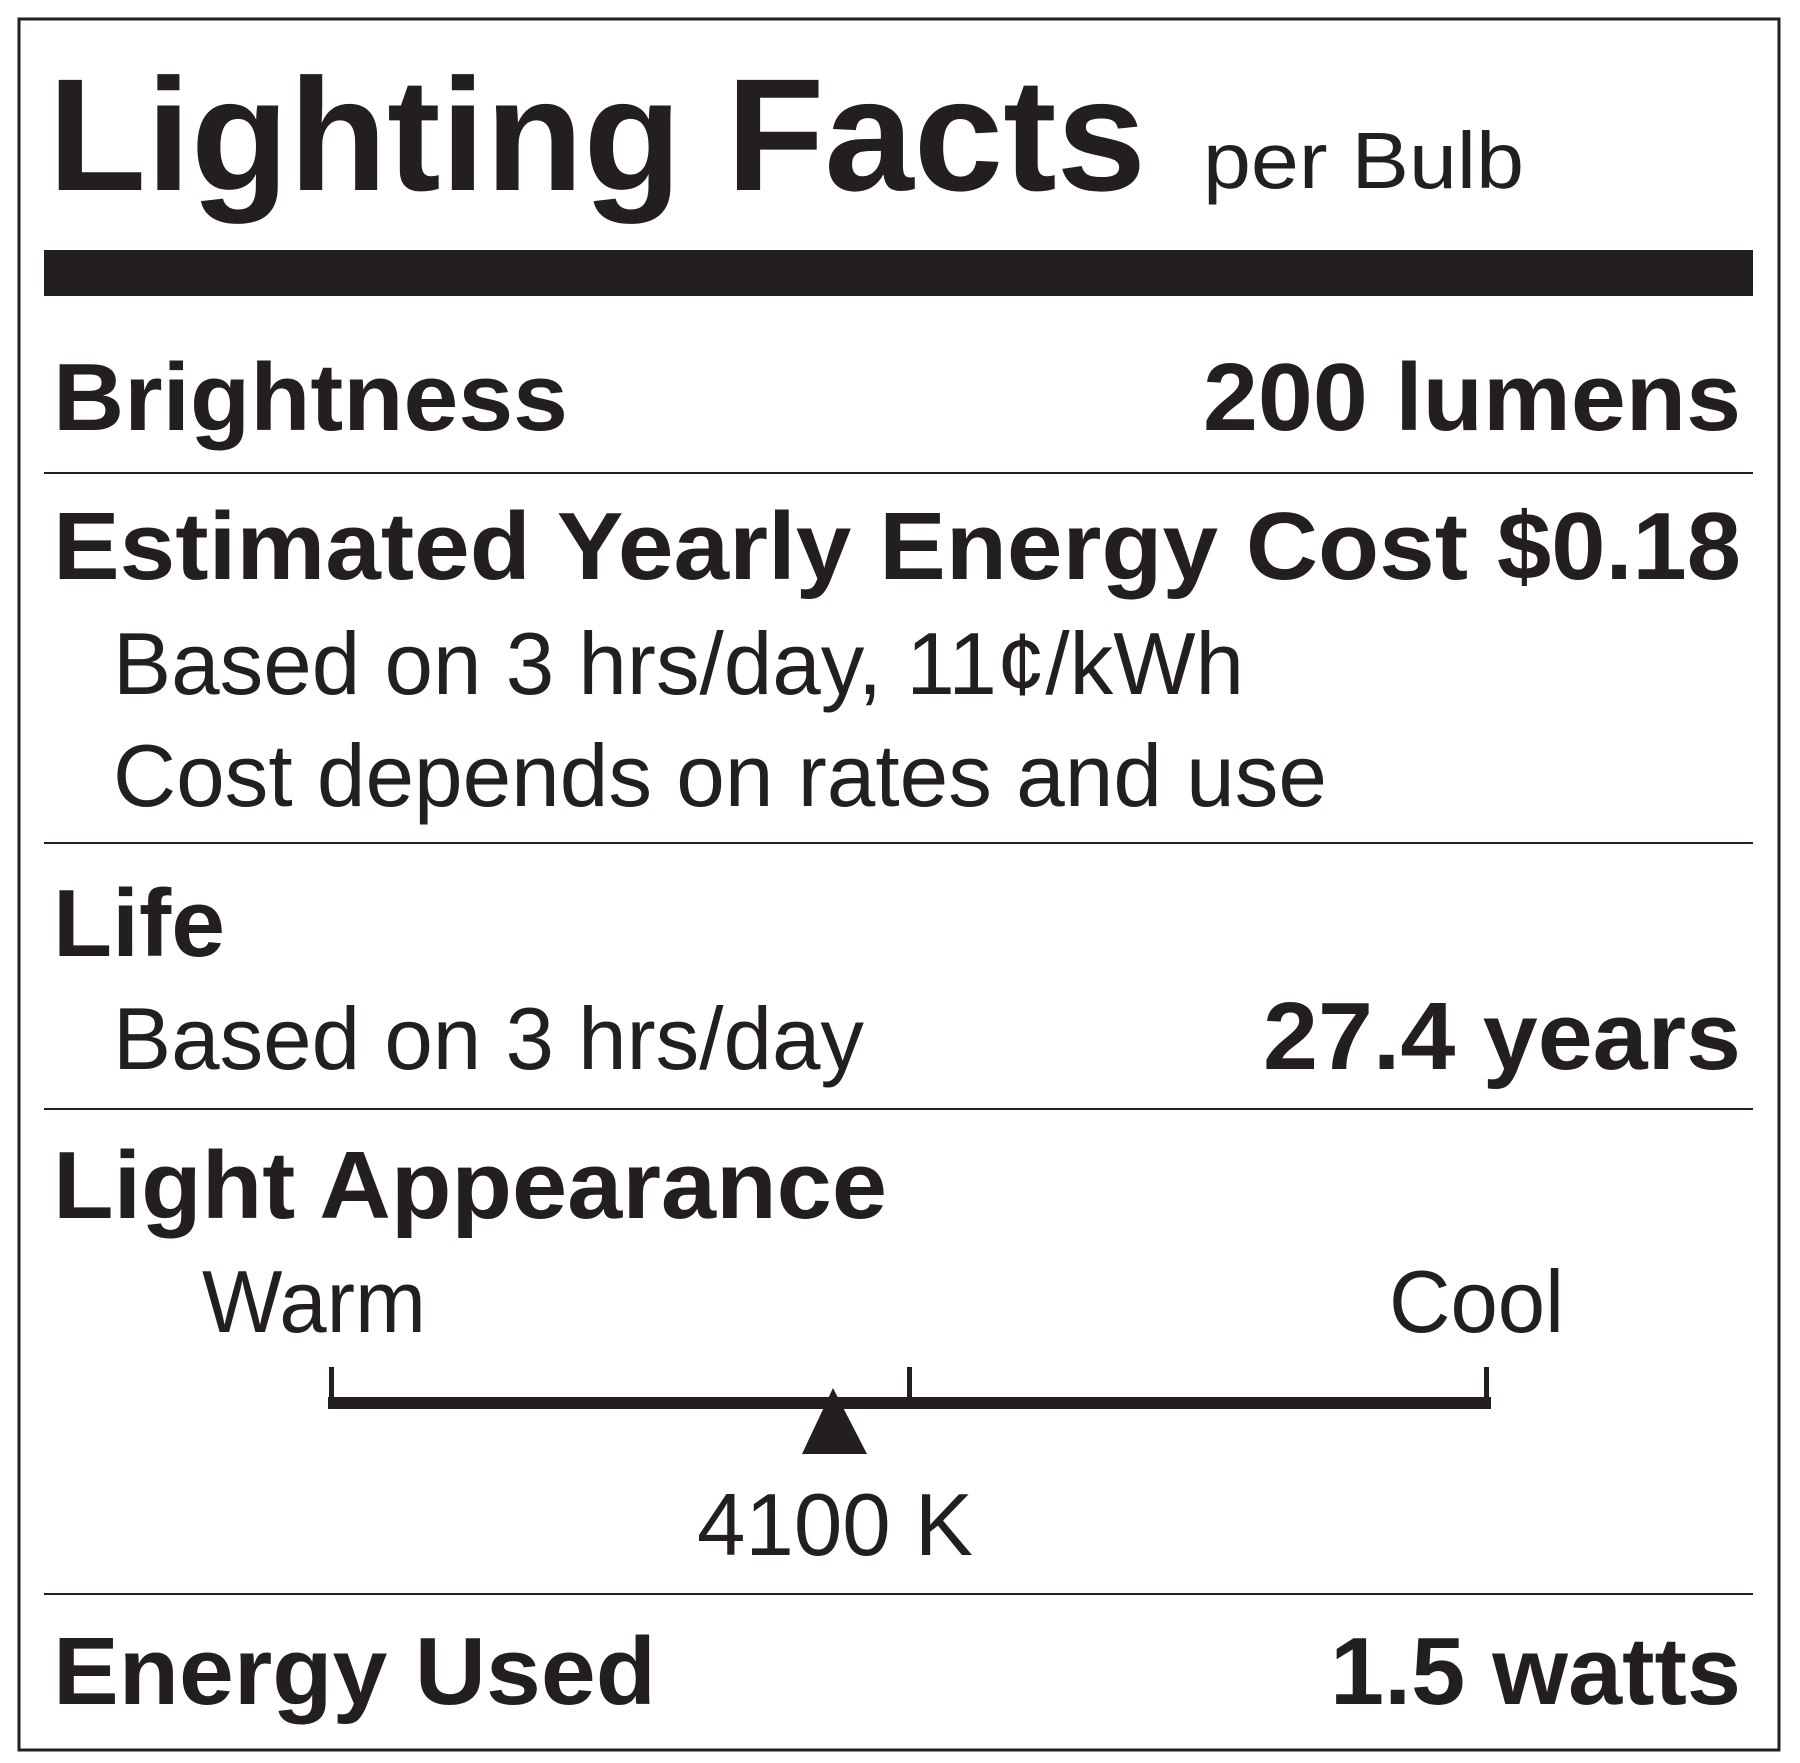 The height and width of the screenshot is (1763, 1800). What do you see at coordinates (909, 1410) in the screenshot?
I see `color-scale` at bounding box center [909, 1410].